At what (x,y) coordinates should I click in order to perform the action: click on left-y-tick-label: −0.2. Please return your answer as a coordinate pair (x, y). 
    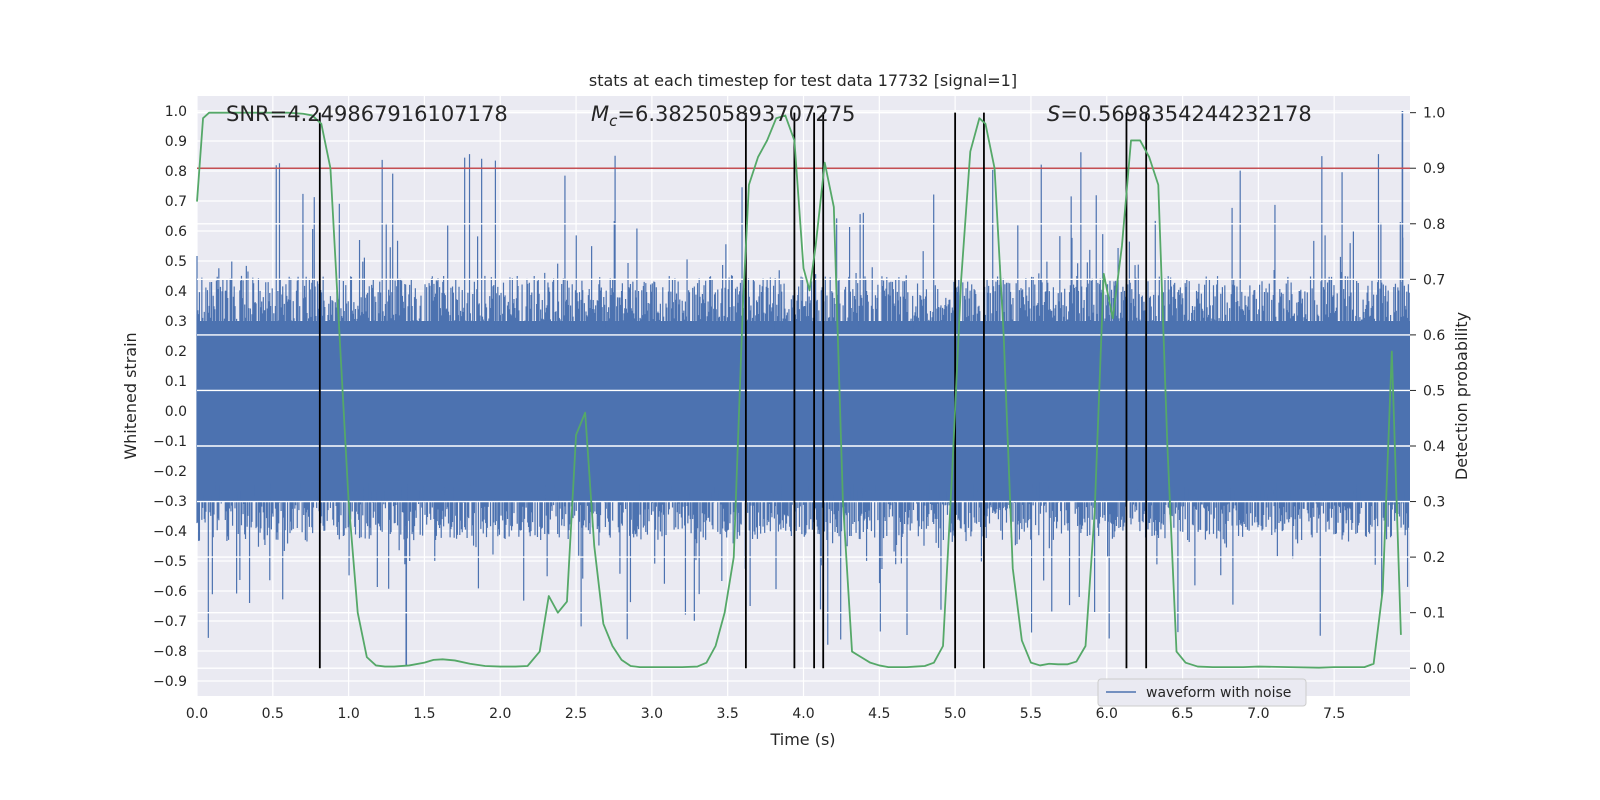
    Looking at the image, I should click on (170, 472).